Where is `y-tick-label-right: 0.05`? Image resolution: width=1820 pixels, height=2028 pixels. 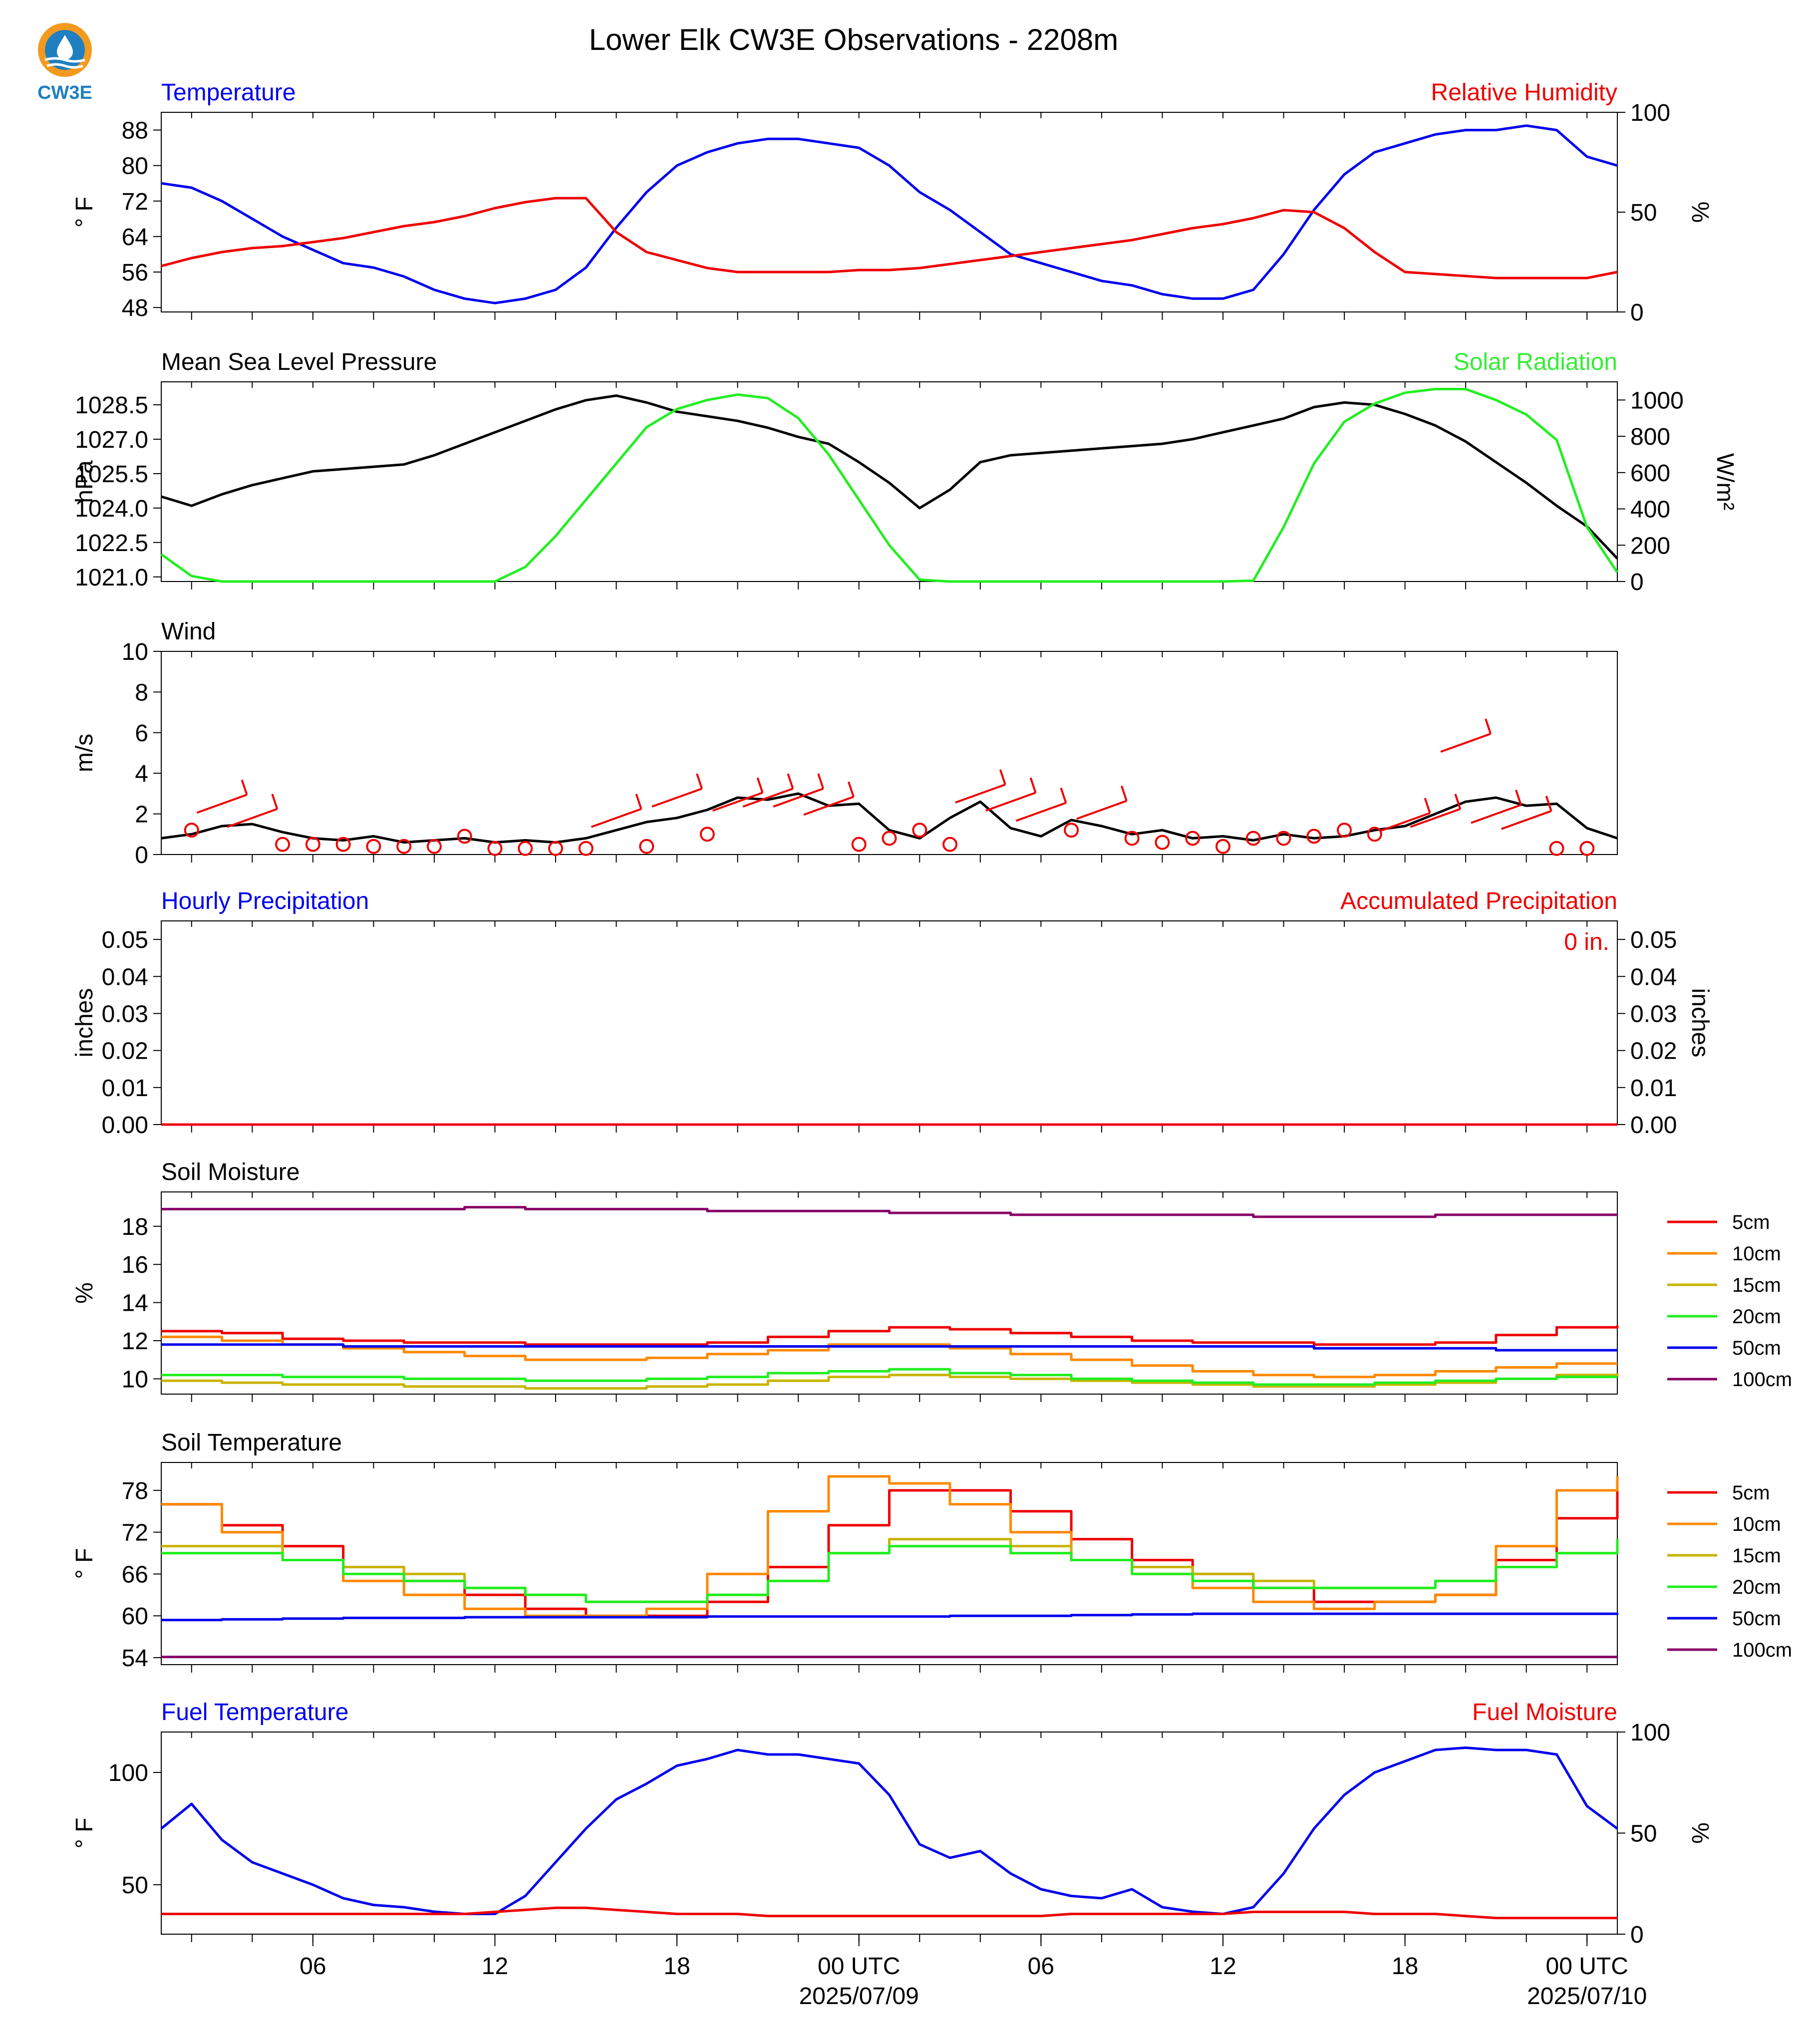
y-tick-label-right: 0.05 is located at coordinates (1653, 940).